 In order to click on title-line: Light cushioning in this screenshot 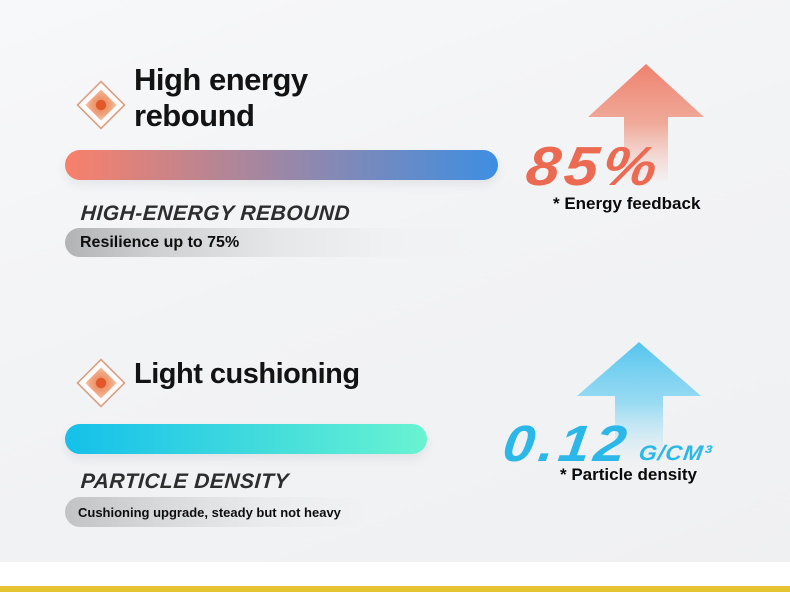, I will do `click(247, 374)`.